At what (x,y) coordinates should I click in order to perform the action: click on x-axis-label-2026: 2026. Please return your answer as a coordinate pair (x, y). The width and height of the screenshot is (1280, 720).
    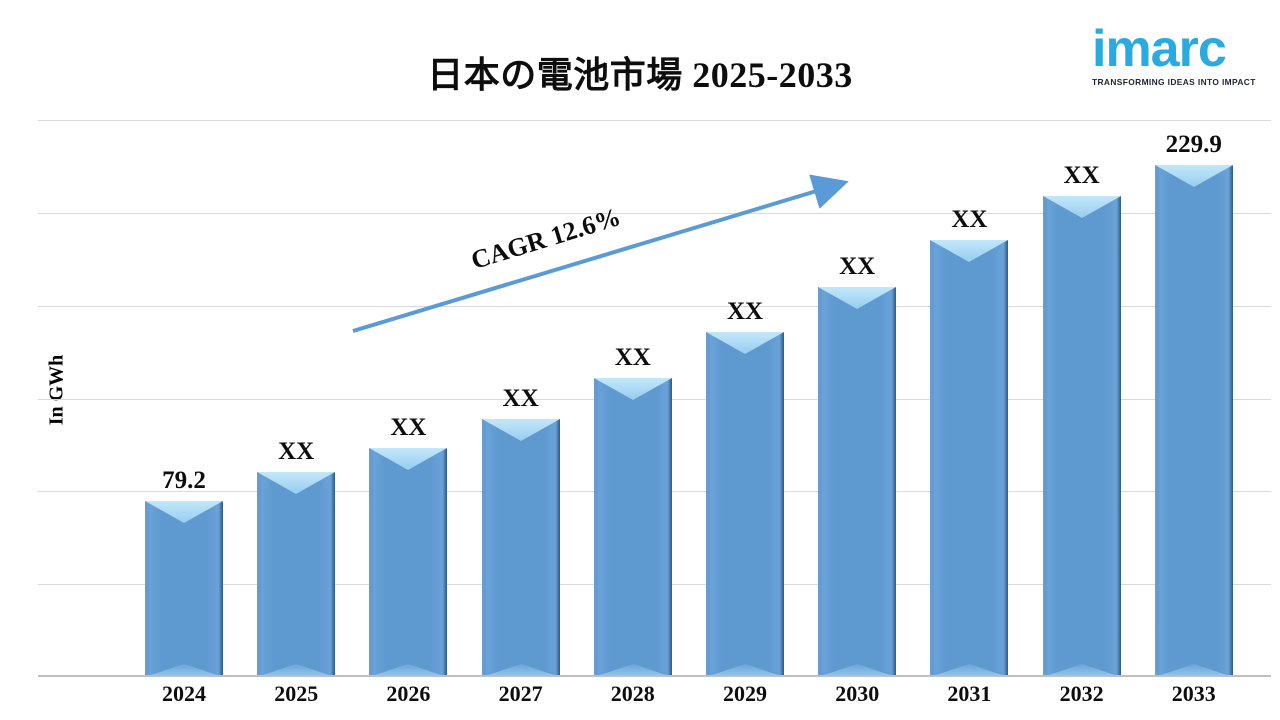
    Looking at the image, I should click on (408, 693).